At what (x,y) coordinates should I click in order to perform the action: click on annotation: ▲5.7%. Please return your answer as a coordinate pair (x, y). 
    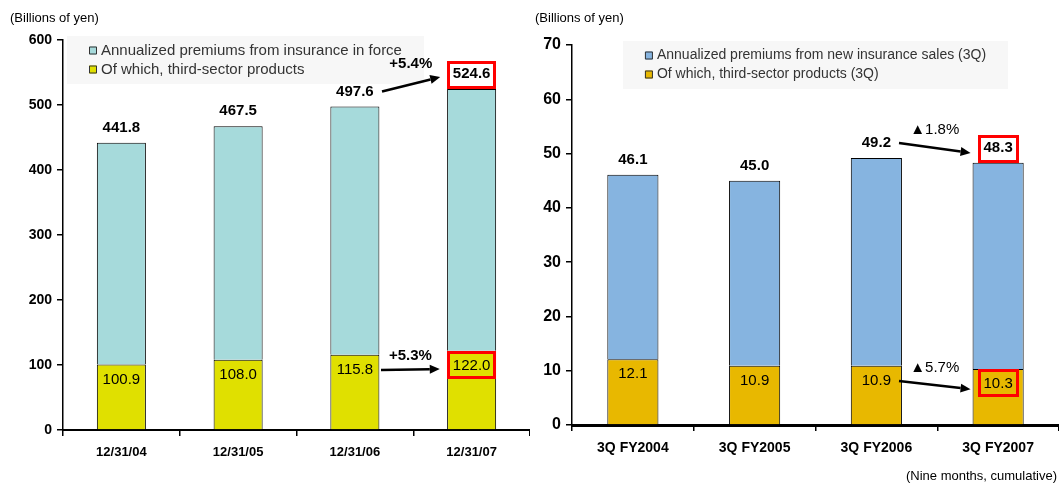
    Looking at the image, I should click on (935, 366).